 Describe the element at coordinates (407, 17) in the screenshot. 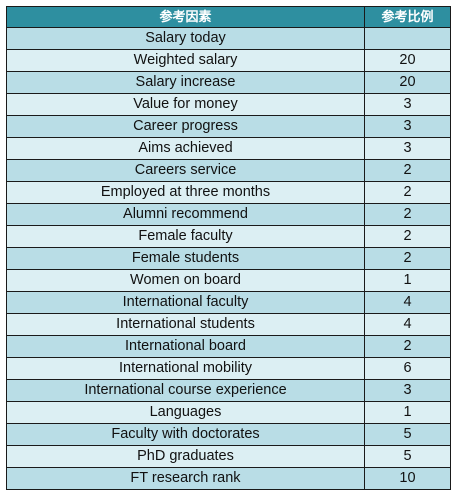

I see `header-weight: 参考比例` at that location.